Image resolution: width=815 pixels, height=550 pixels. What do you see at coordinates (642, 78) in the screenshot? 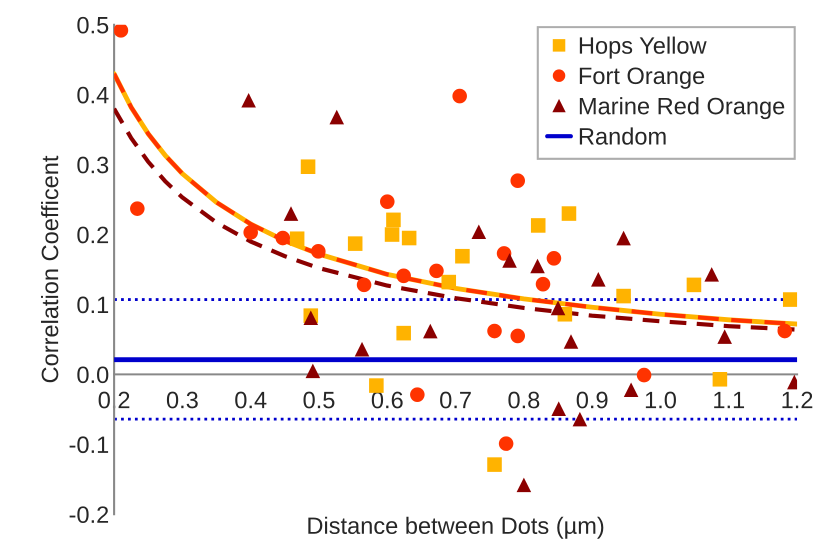
I see `legend-label: Fort Orange` at bounding box center [642, 78].